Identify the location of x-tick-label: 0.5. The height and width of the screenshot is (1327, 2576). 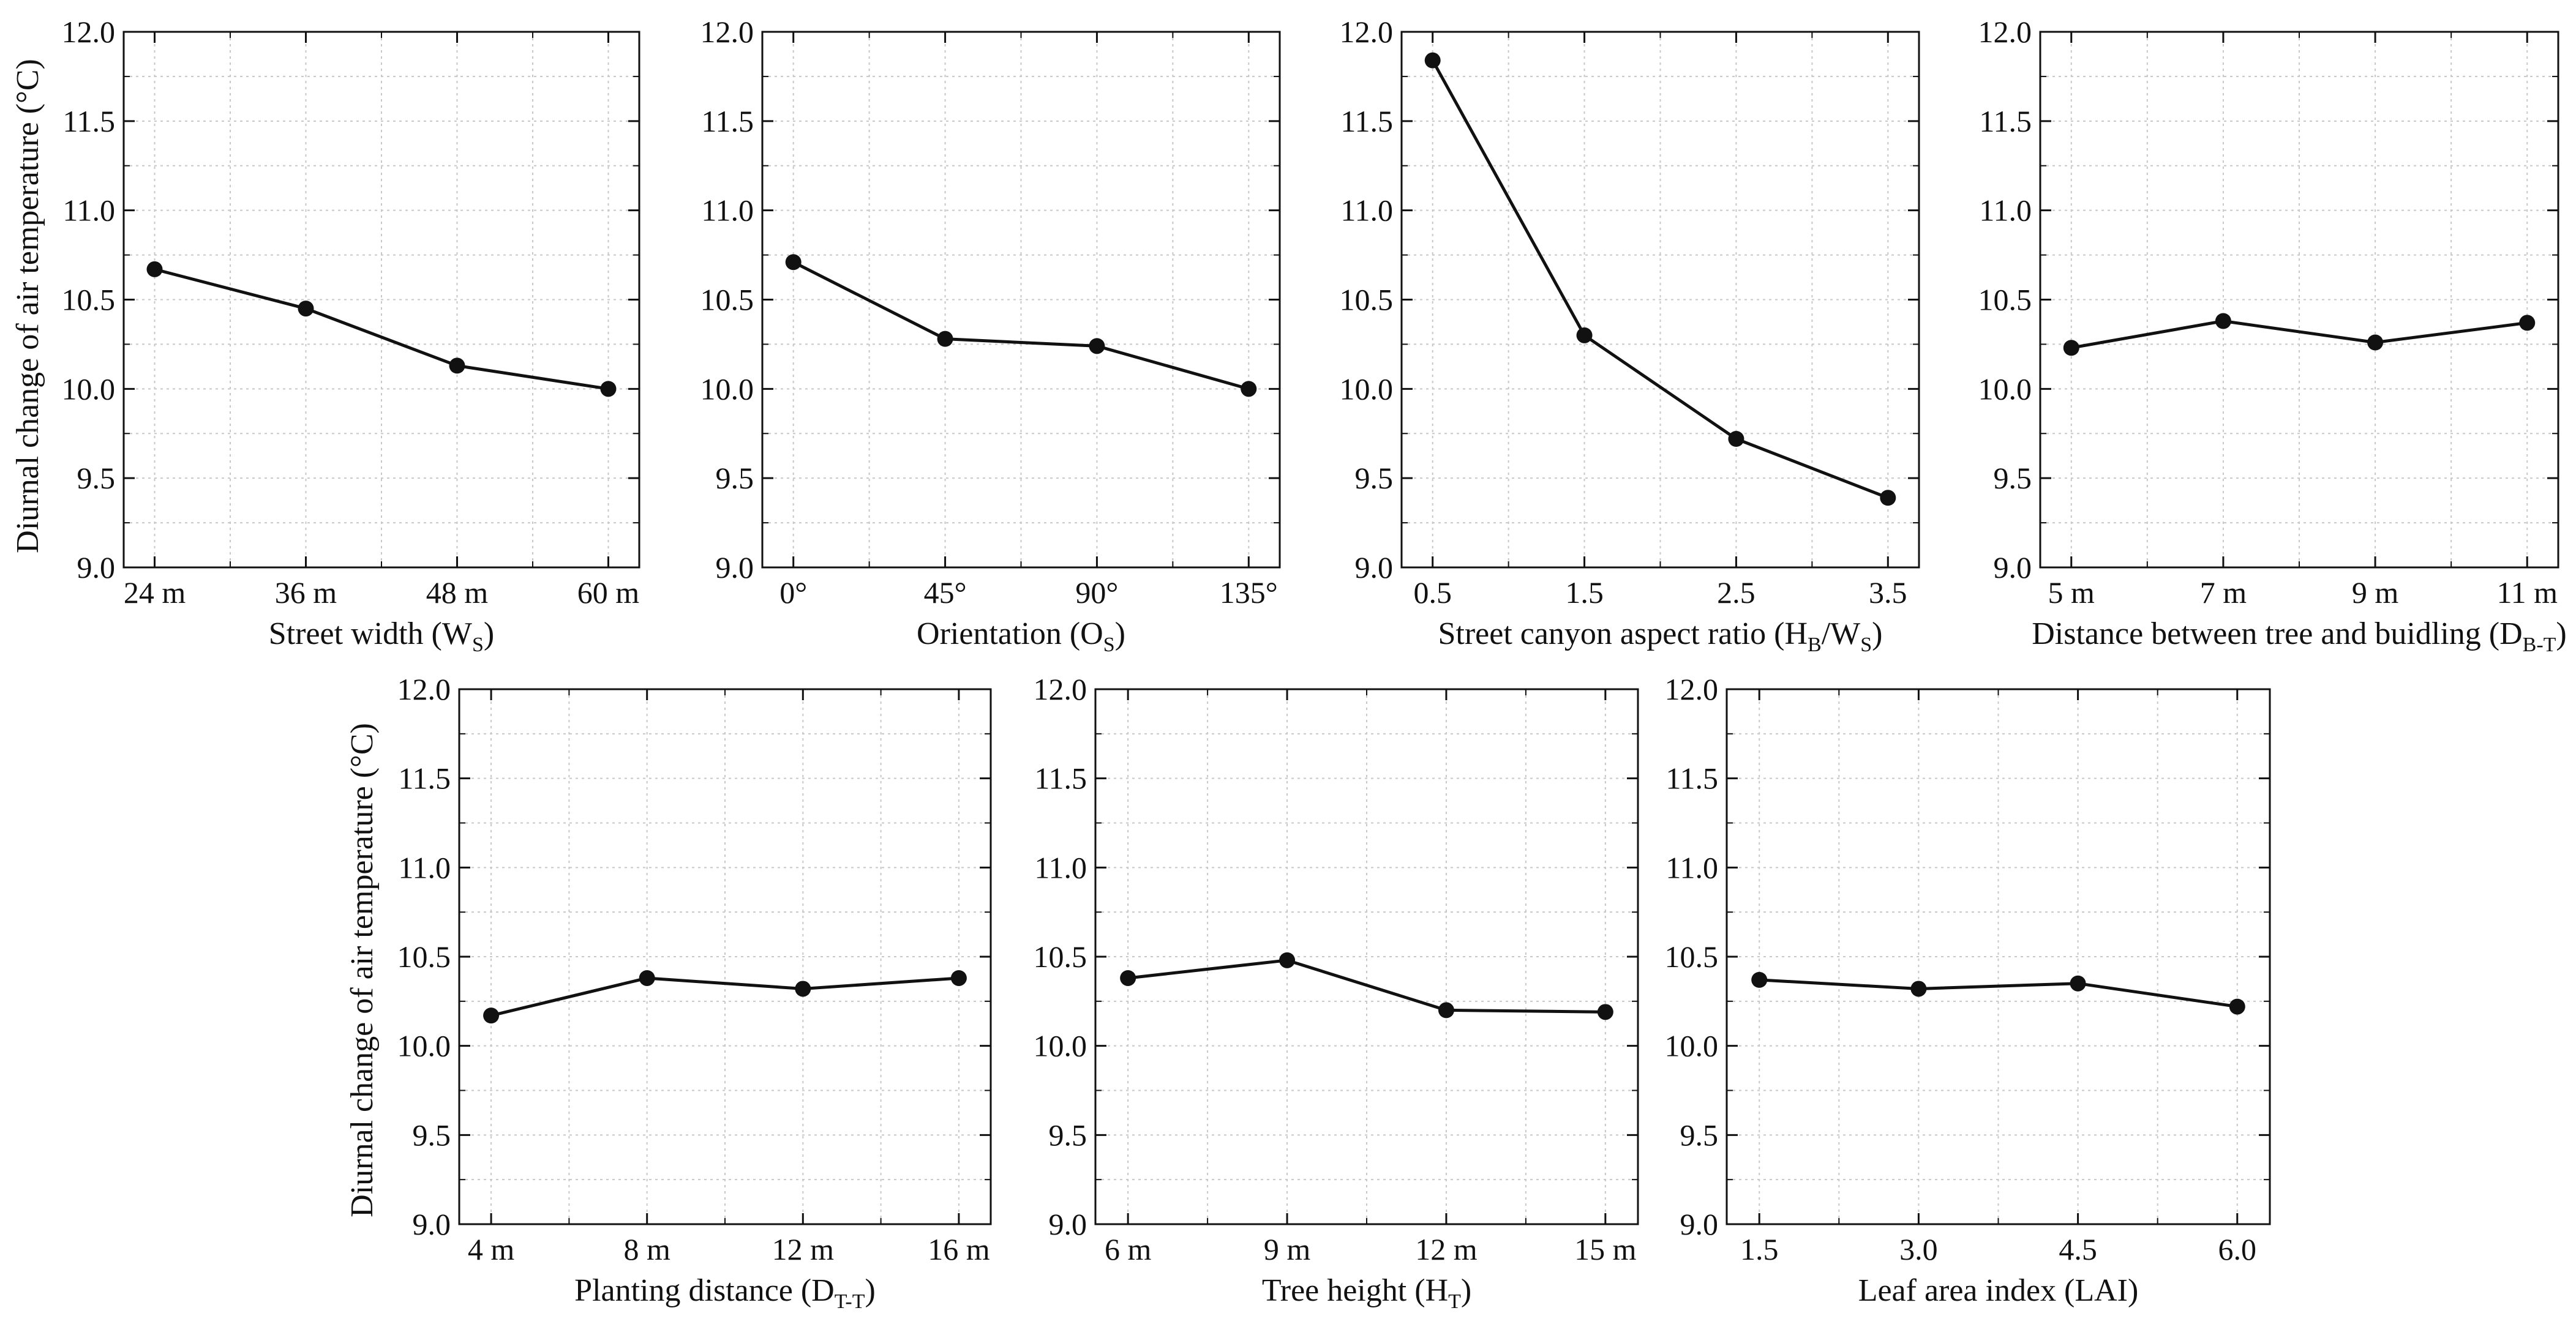
(1433, 592).